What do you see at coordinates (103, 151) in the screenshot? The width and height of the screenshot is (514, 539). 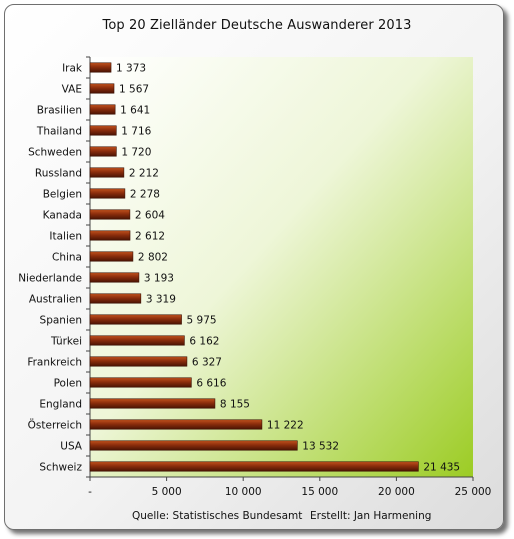 I see `bar-schweden` at bounding box center [103, 151].